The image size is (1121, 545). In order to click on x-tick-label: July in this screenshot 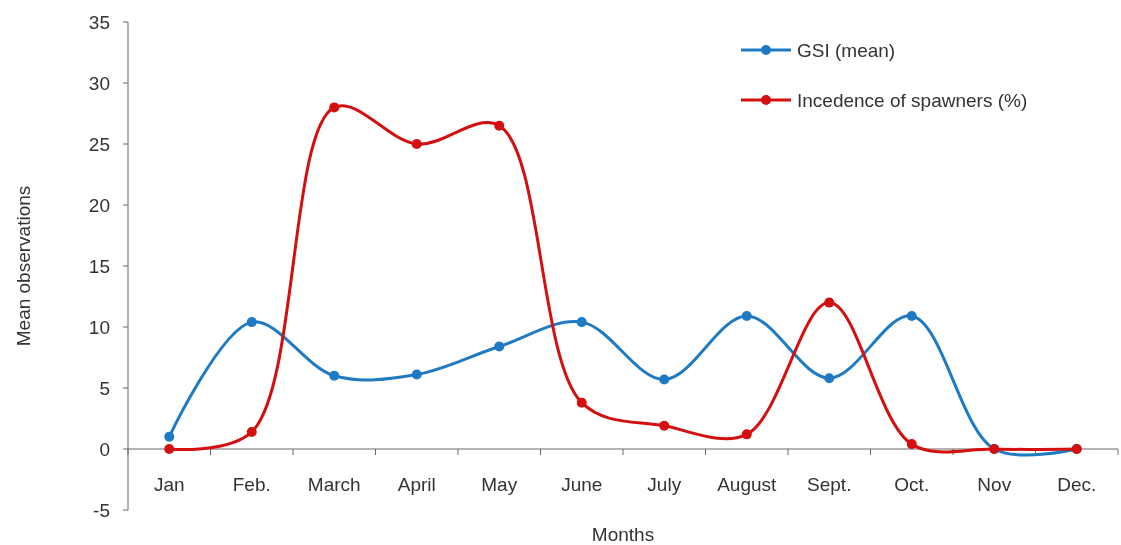, I will do `click(664, 484)`.